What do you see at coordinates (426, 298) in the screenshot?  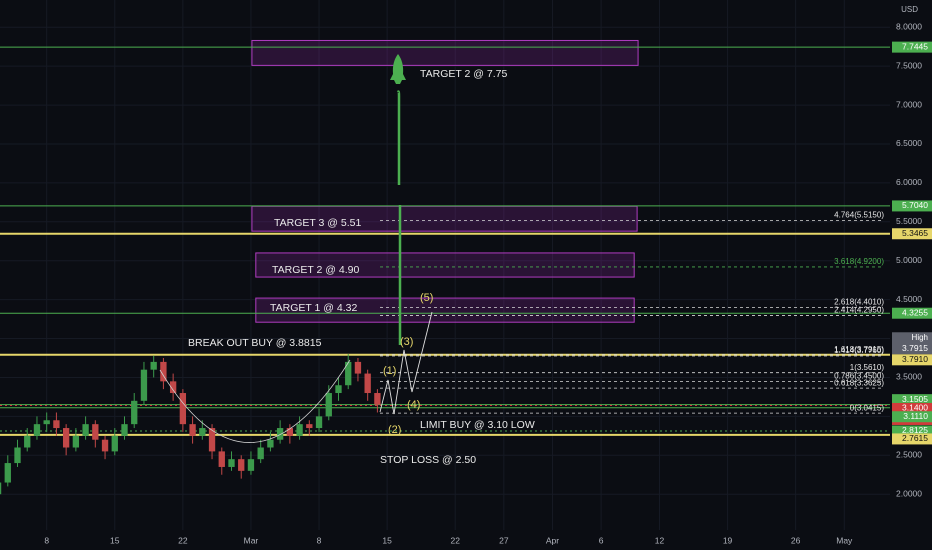 I see `wave-label: (5)` at bounding box center [426, 298].